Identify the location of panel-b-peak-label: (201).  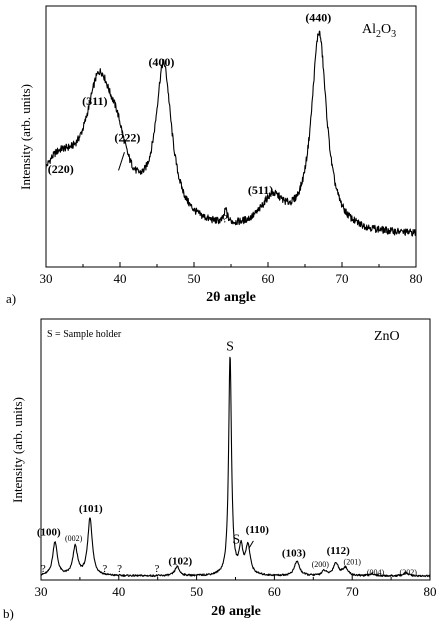
(353, 561).